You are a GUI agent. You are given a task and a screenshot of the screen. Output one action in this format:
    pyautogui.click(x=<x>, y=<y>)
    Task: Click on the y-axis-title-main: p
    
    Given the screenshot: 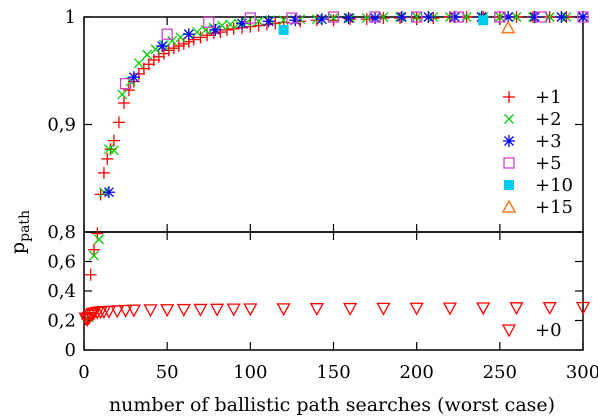 What is the action you would take?
    pyautogui.click(x=18, y=248)
    